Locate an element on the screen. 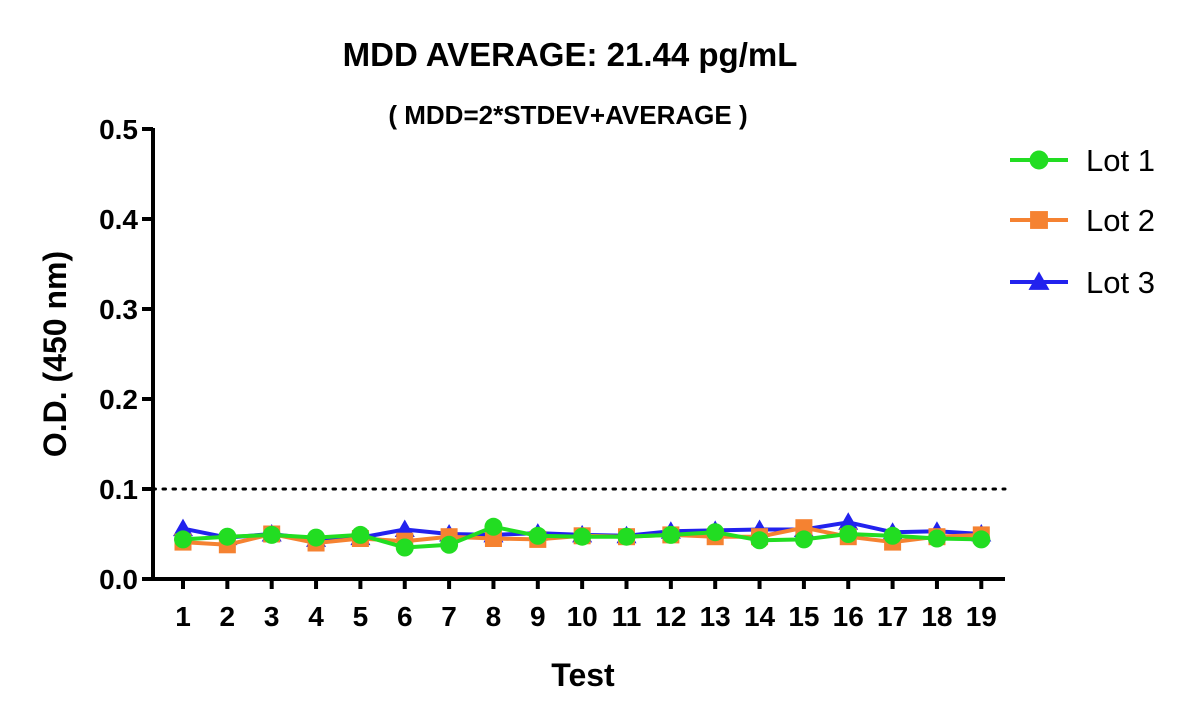 The height and width of the screenshot is (727, 1200). x-tick-label: 17 is located at coordinates (892, 616).